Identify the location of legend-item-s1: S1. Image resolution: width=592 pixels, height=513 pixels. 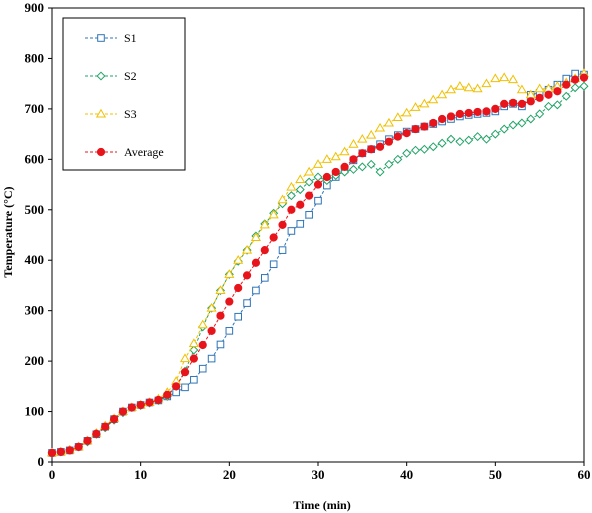
(111, 38).